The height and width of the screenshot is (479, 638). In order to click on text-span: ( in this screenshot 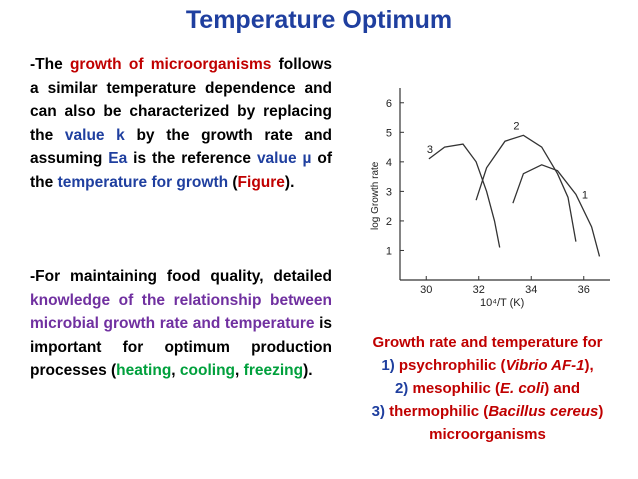, I will do `click(233, 182)`.